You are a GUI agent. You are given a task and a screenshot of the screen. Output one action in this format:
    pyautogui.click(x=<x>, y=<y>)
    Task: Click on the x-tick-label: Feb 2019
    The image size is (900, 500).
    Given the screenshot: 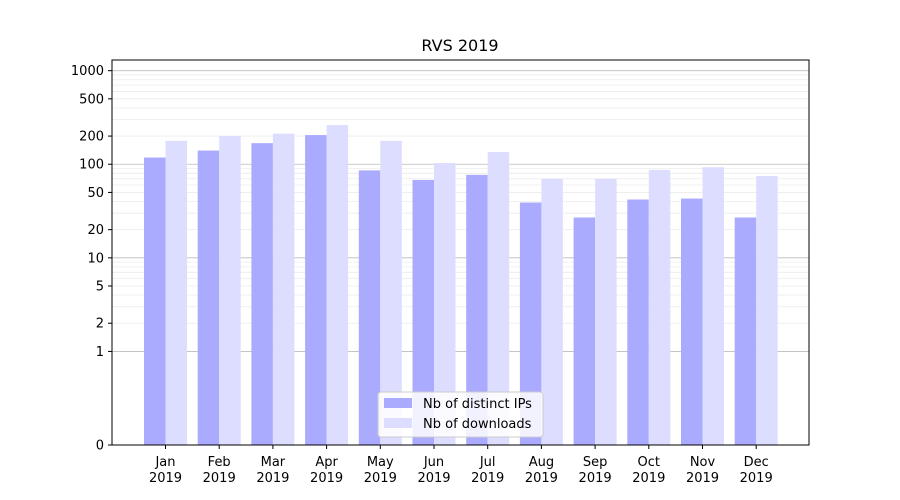 What is the action you would take?
    pyautogui.click(x=219, y=470)
    